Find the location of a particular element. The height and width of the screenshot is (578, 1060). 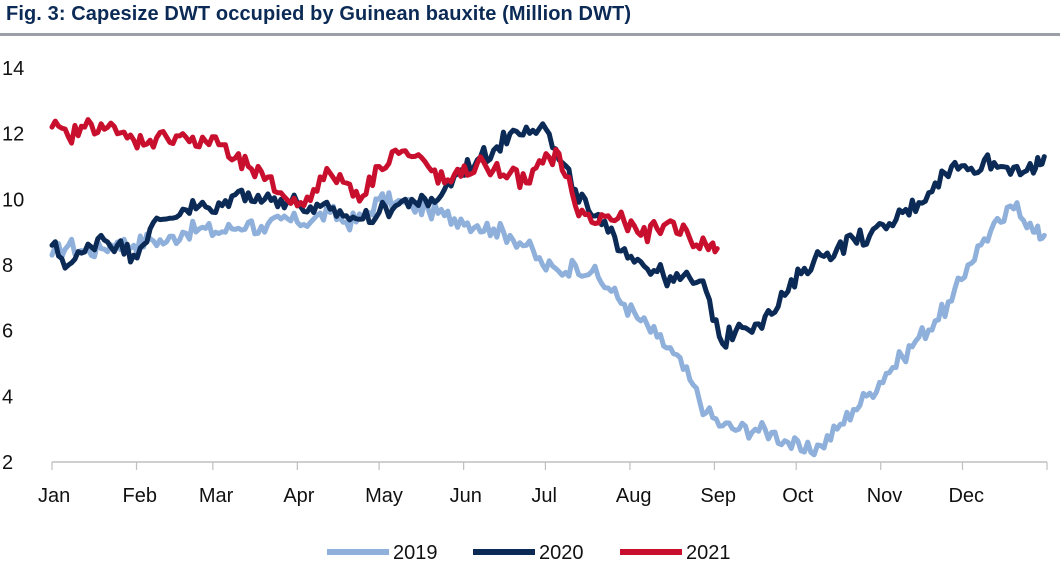

legend-label-2019: 2019 is located at coordinates (415, 553).